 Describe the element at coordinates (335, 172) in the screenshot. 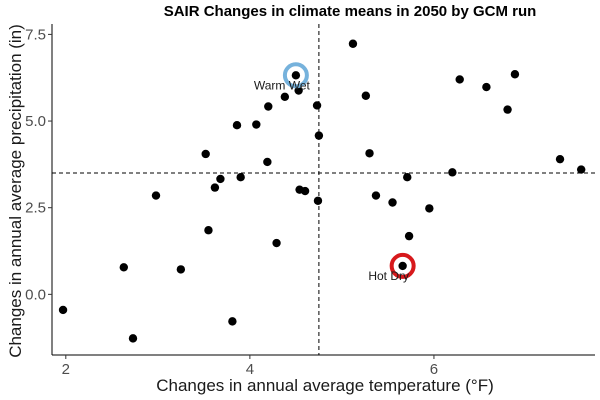

I see `highlight-annotations: Warm Wet Hot Dry` at that location.